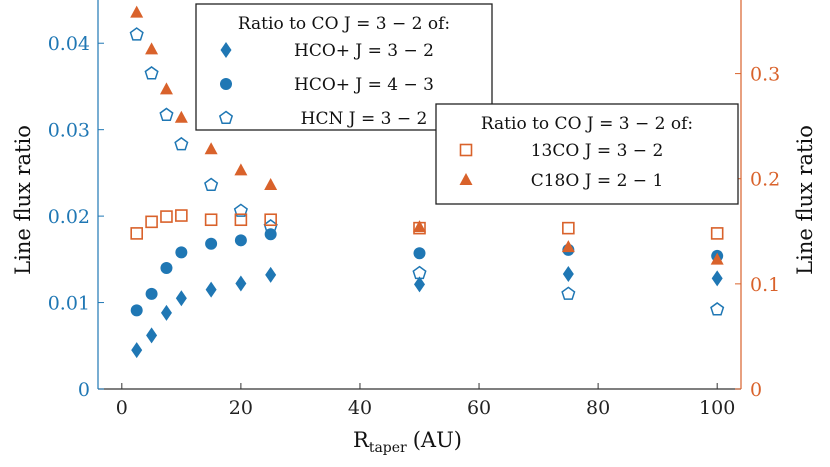 The width and height of the screenshot is (830, 467). Describe the element at coordinates (479, 408) in the screenshot. I see `x-tick-label: 60` at that location.